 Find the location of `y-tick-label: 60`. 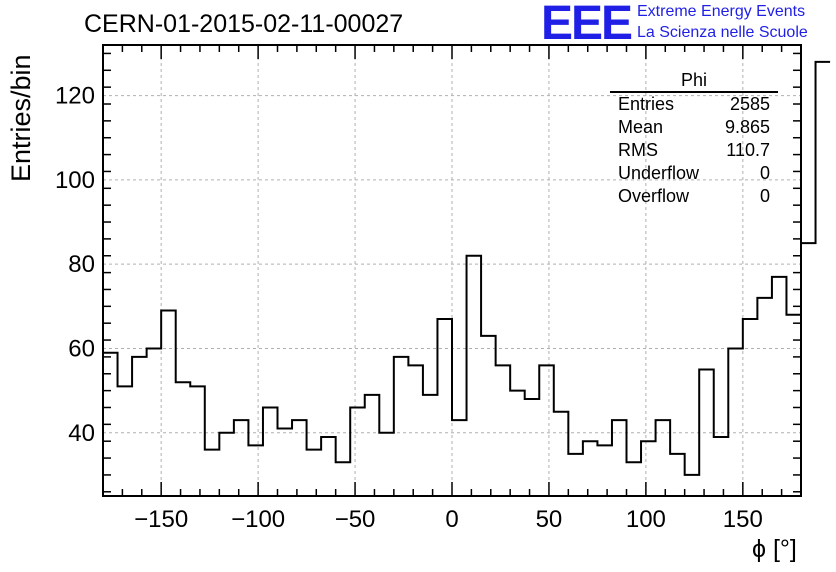

y-tick-label: 60 is located at coordinates (81, 348).